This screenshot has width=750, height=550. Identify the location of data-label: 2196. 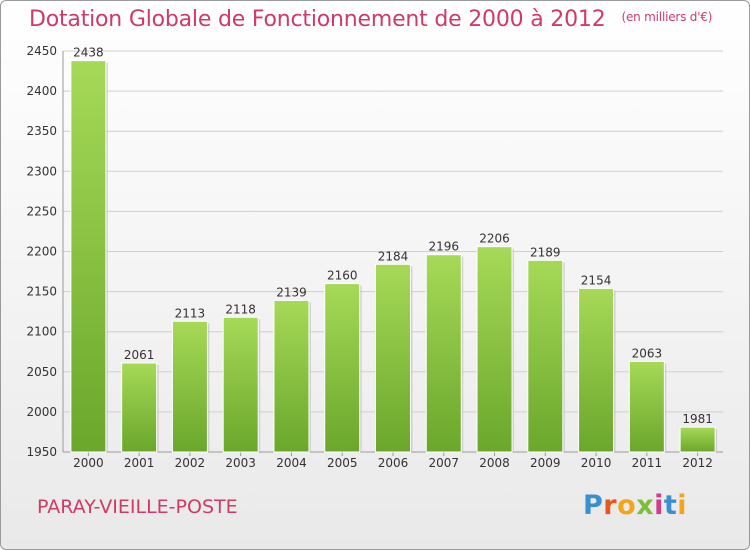
(443, 247).